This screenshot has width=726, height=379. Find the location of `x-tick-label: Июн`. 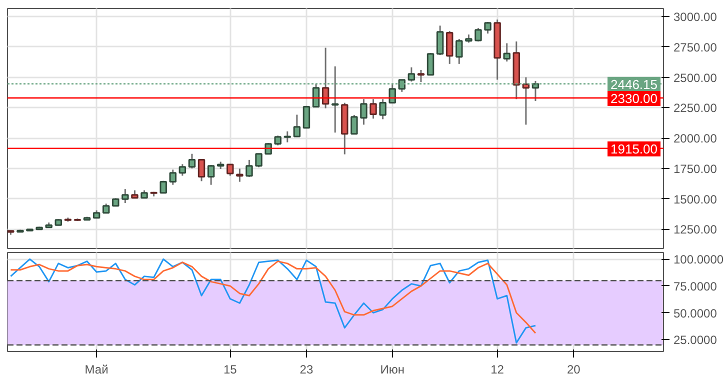

x-tick-label: Июн is located at coordinates (392, 369).